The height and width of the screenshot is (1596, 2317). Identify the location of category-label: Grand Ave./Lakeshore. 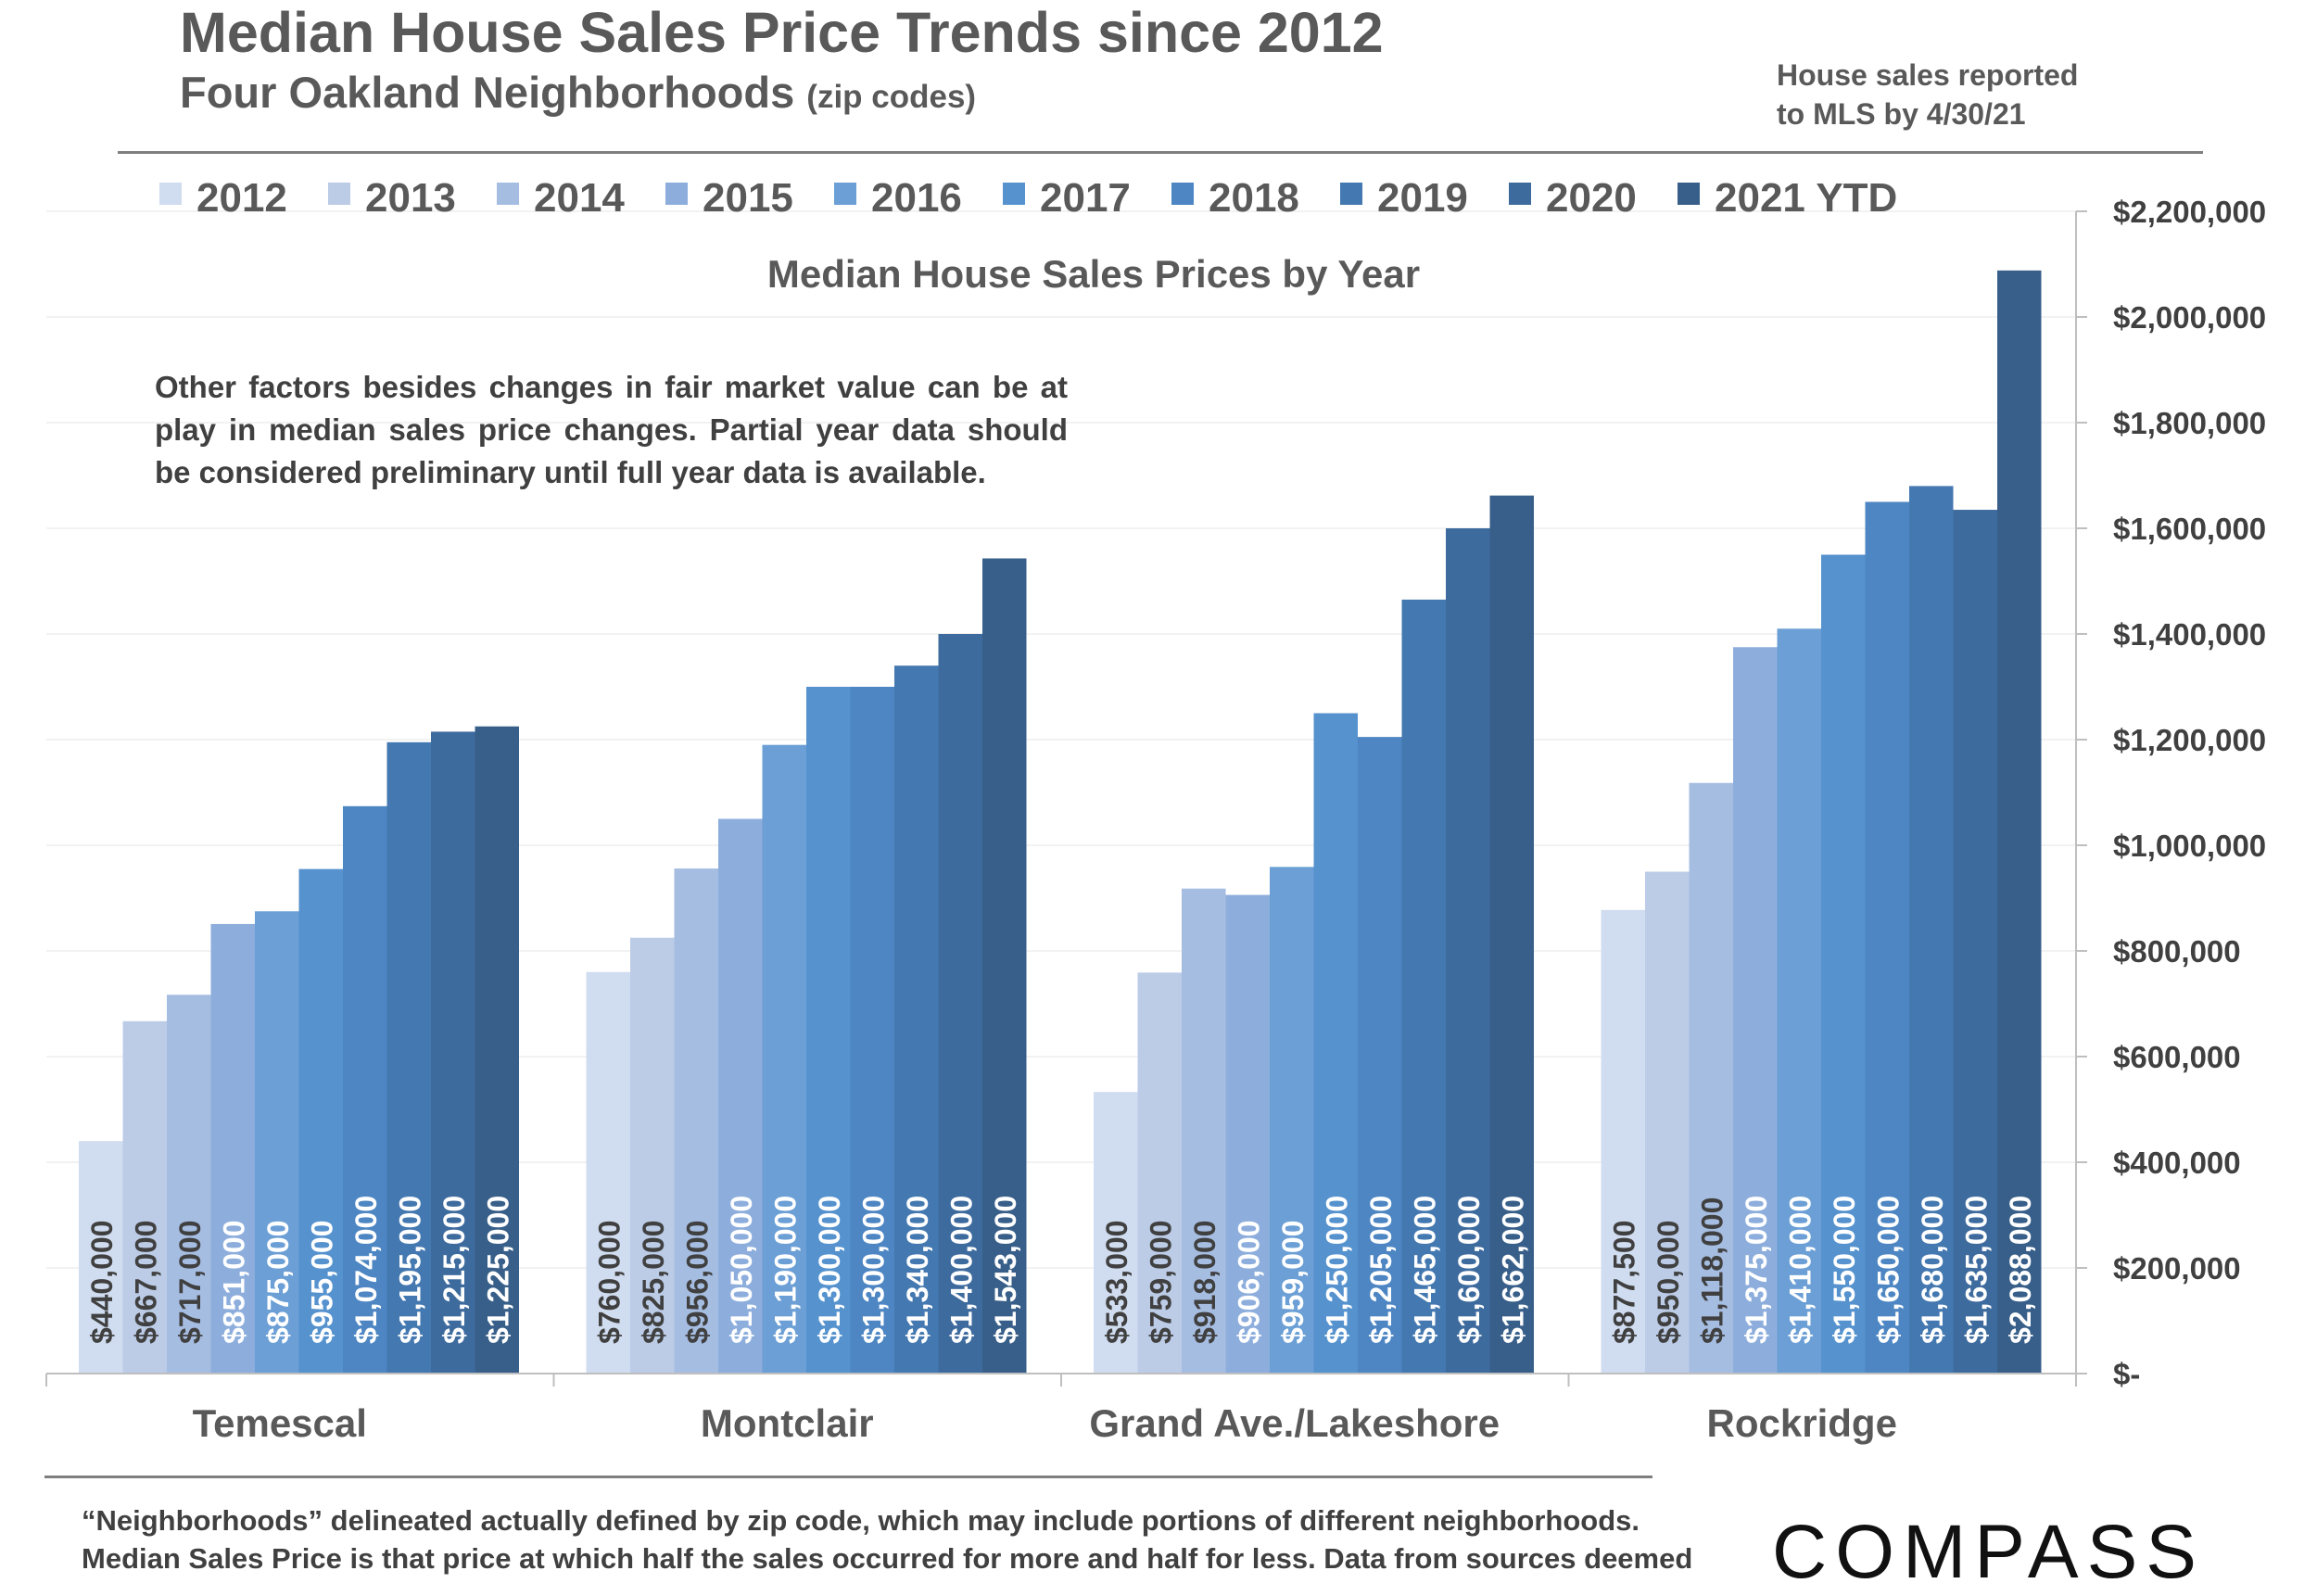
(1294, 1423).